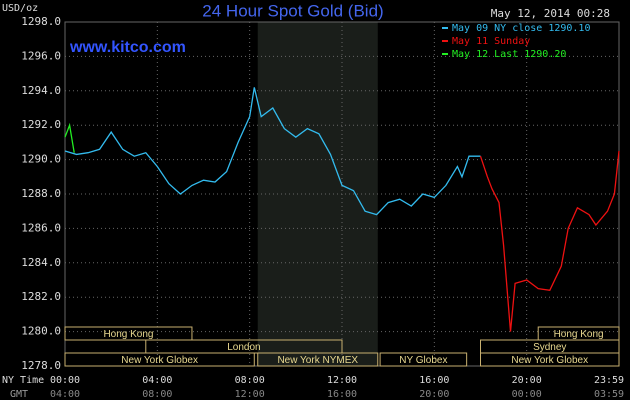 The width and height of the screenshot is (630, 400). I want to click on x-tick-label: 16:00, so click(434, 380).